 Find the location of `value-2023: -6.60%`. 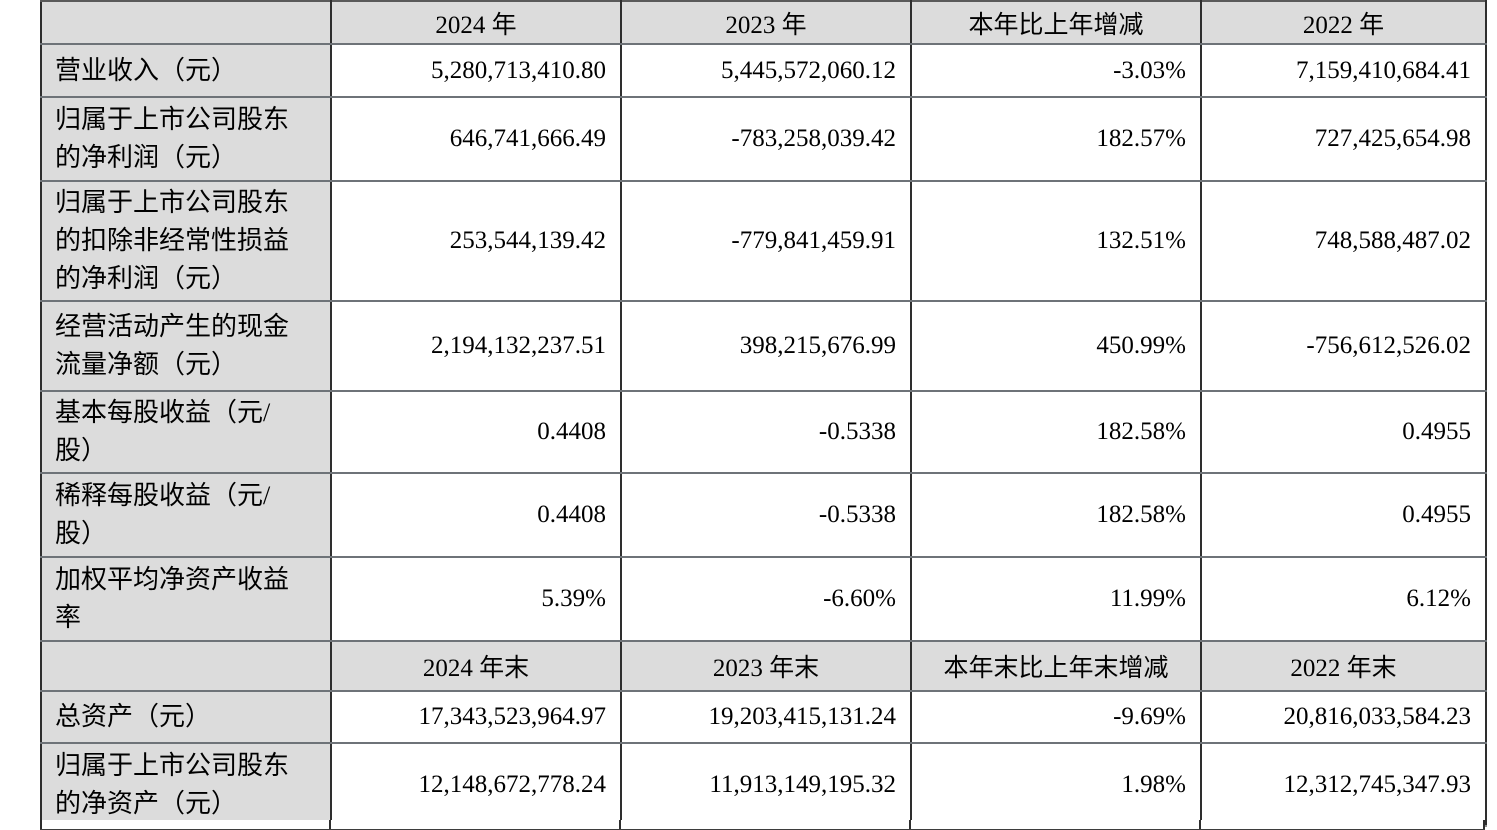

value-2023: -6.60% is located at coordinates (766, 599).